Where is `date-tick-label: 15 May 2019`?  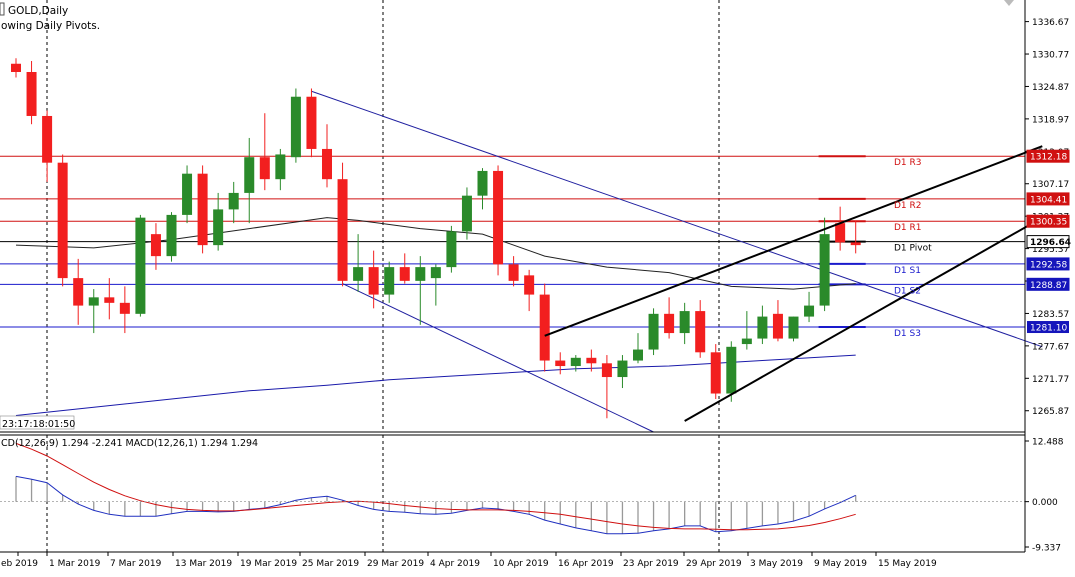 date-tick-label: 15 May 2019 is located at coordinates (907, 564).